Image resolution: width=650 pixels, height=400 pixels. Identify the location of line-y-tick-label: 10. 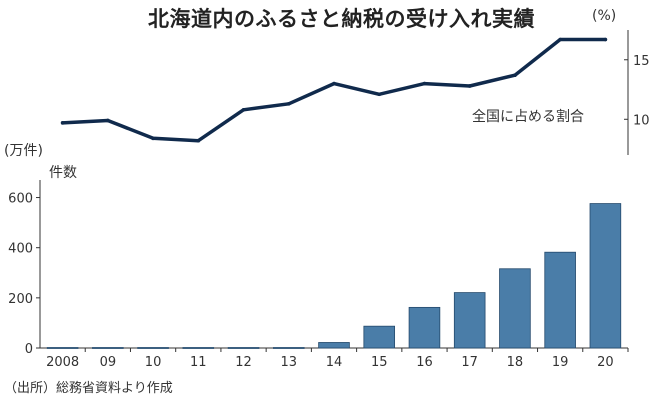
(641, 120).